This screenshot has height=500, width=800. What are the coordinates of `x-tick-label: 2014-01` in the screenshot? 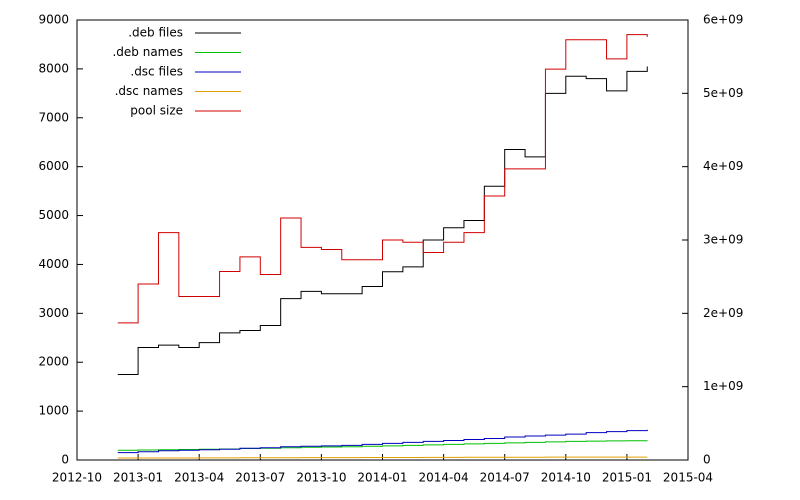 It's located at (382, 478).